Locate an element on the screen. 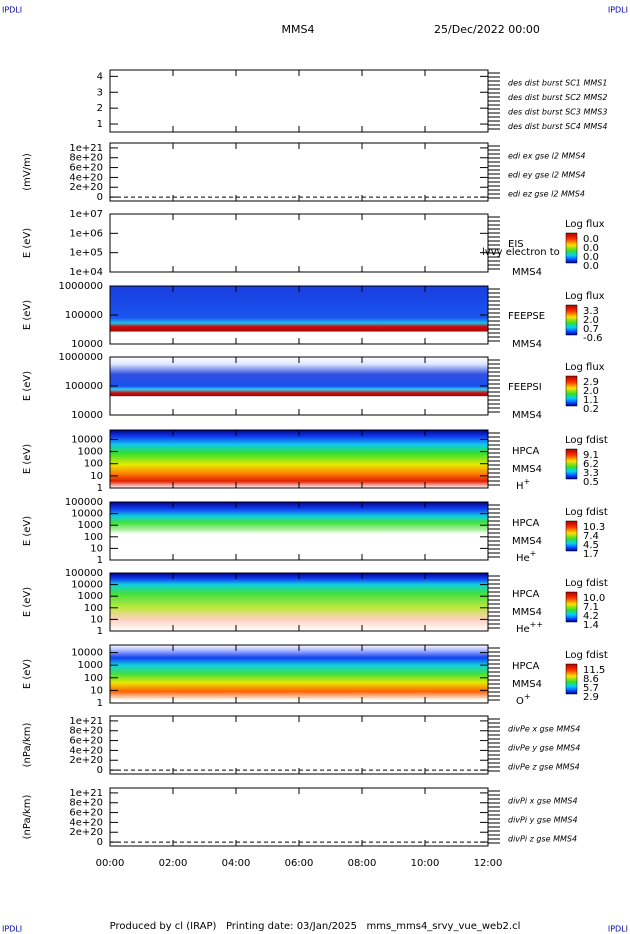 The image size is (630, 934). x-tick-label: 06:00 is located at coordinates (299, 863).